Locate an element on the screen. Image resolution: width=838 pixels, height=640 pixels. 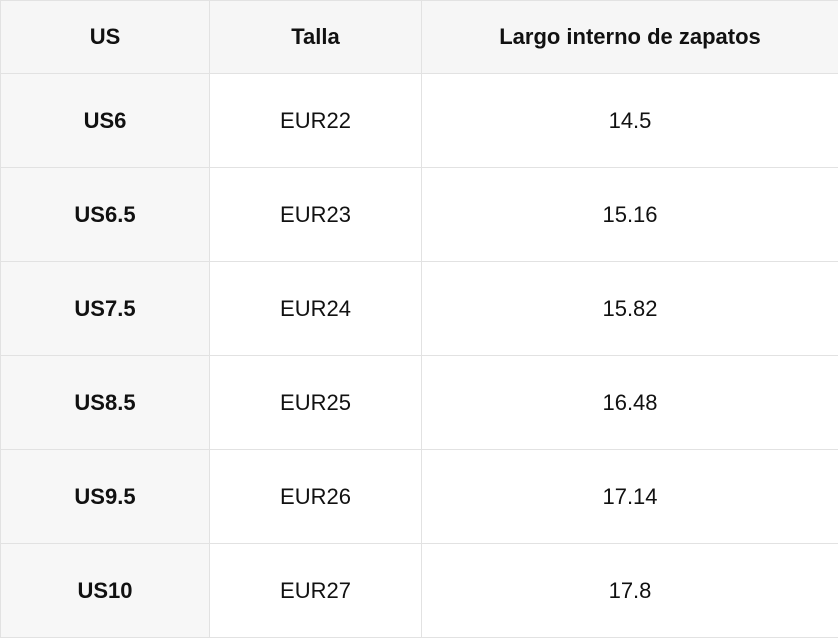
table-cell: 17.14 is located at coordinates (629, 496).